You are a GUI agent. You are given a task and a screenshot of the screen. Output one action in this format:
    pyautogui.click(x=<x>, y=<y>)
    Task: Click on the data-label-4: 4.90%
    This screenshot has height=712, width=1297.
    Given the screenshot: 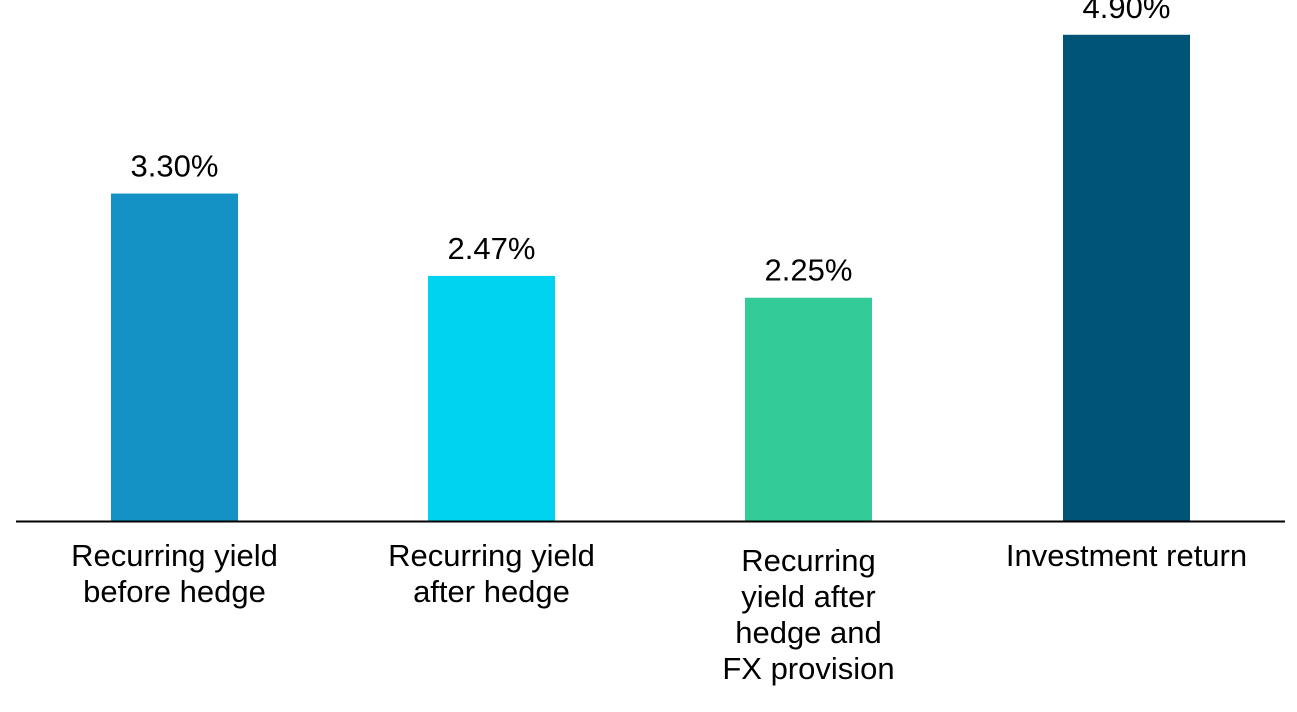 What is the action you would take?
    pyautogui.click(x=1127, y=12)
    